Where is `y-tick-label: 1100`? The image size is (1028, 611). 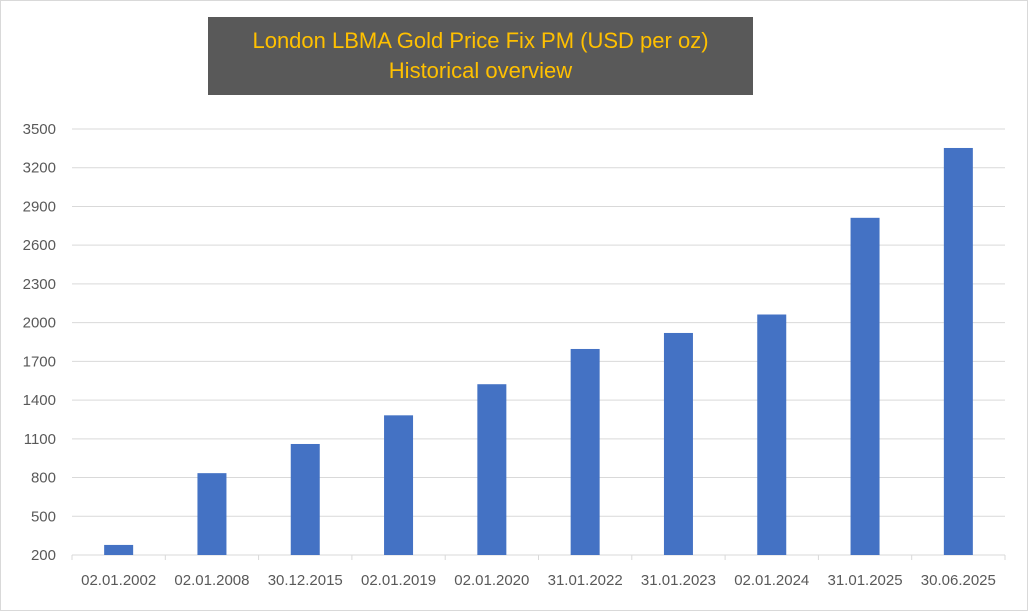 y-tick-label: 1100 is located at coordinates (40, 439).